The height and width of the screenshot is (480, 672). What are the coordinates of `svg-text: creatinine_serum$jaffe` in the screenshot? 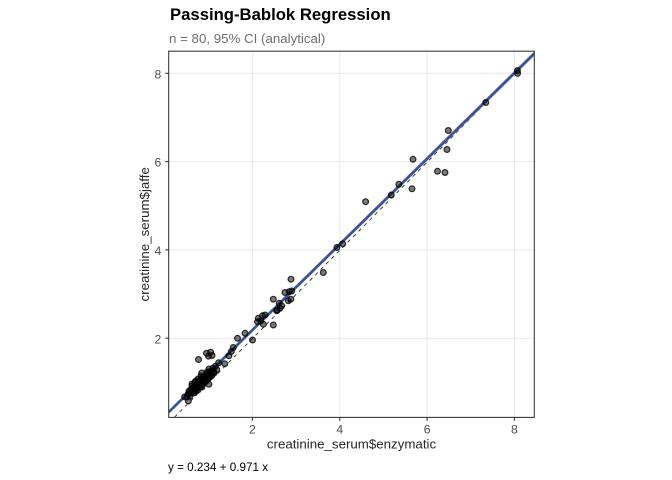 It's located at (144, 234).